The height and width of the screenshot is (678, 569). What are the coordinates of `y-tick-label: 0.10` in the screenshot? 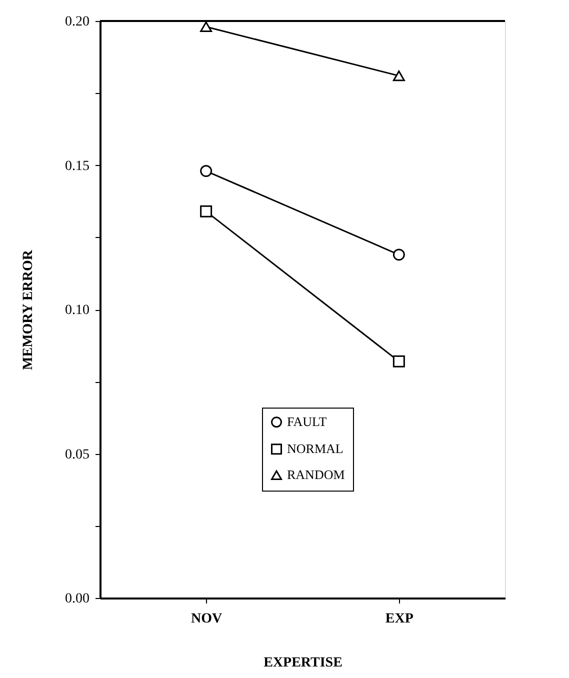 It's located at (77, 310).